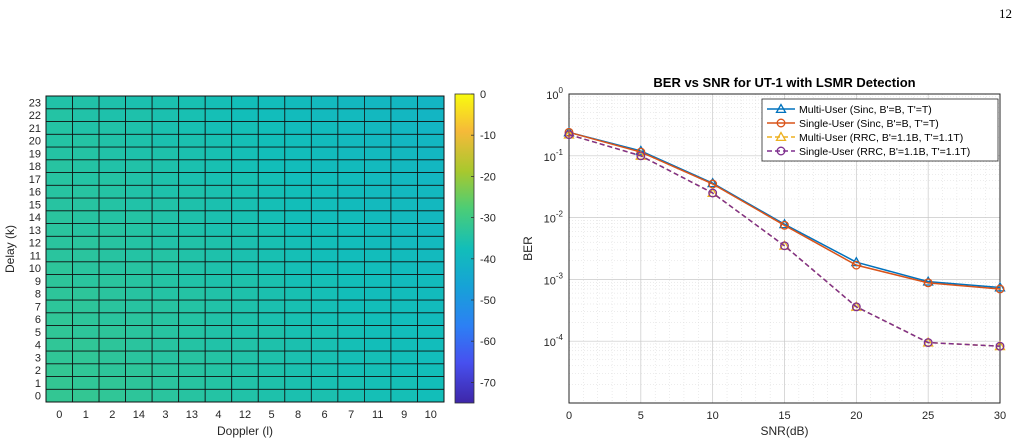 The image size is (1024, 446). What do you see at coordinates (86, 415) in the screenshot?
I see `heatmap-x-tick: 1` at bounding box center [86, 415].